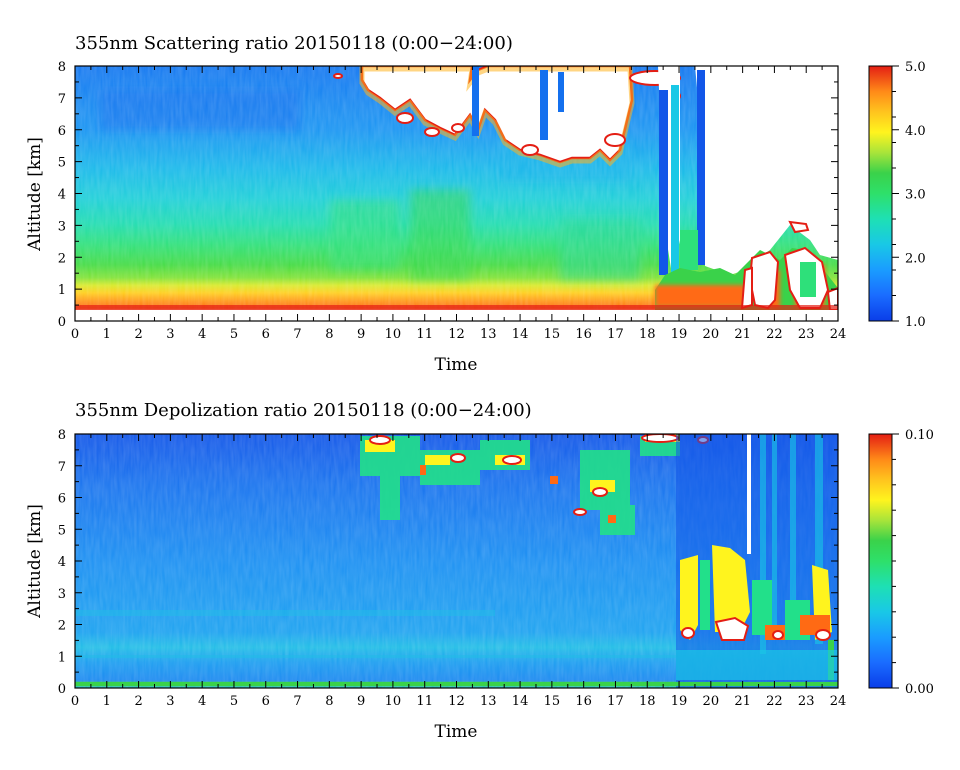 The height and width of the screenshot is (770, 960). Describe the element at coordinates (913, 562) in the screenshot. I see `depolarization-colorbar-ticks: 0.00 0.10` at that location.